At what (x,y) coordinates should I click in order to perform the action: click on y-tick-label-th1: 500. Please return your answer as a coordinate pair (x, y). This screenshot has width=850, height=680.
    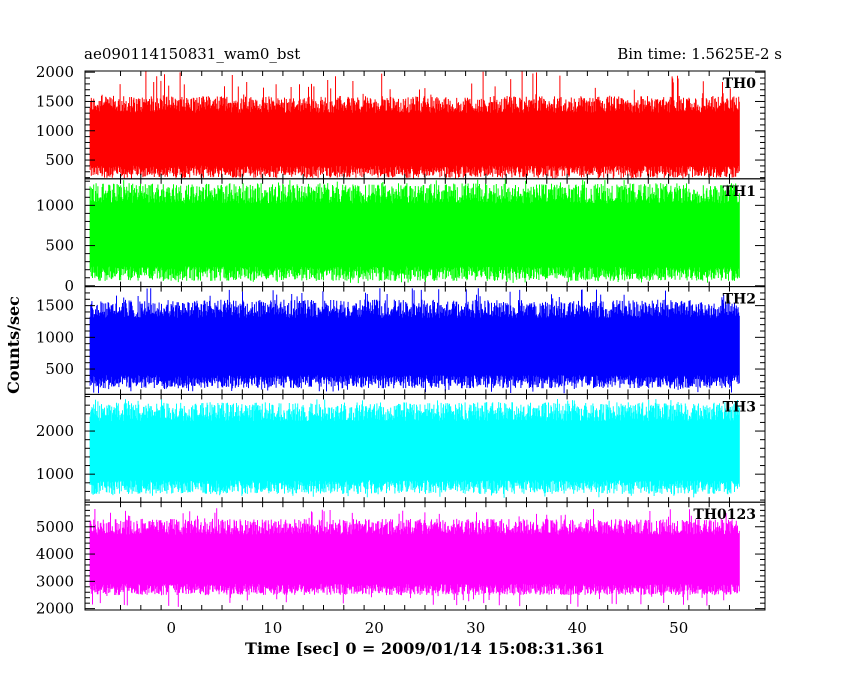
    Looking at the image, I should click on (59, 246).